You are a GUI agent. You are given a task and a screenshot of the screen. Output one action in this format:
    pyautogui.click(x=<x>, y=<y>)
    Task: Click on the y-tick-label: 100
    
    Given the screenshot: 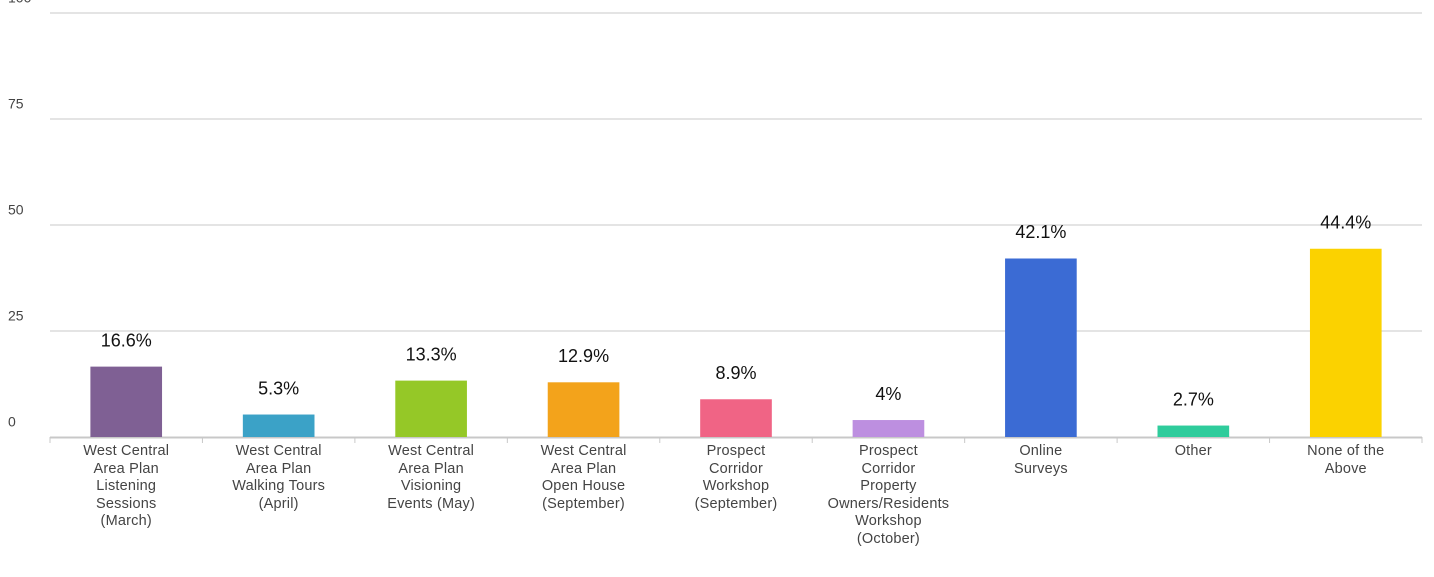 What is the action you would take?
    pyautogui.click(x=20, y=3)
    